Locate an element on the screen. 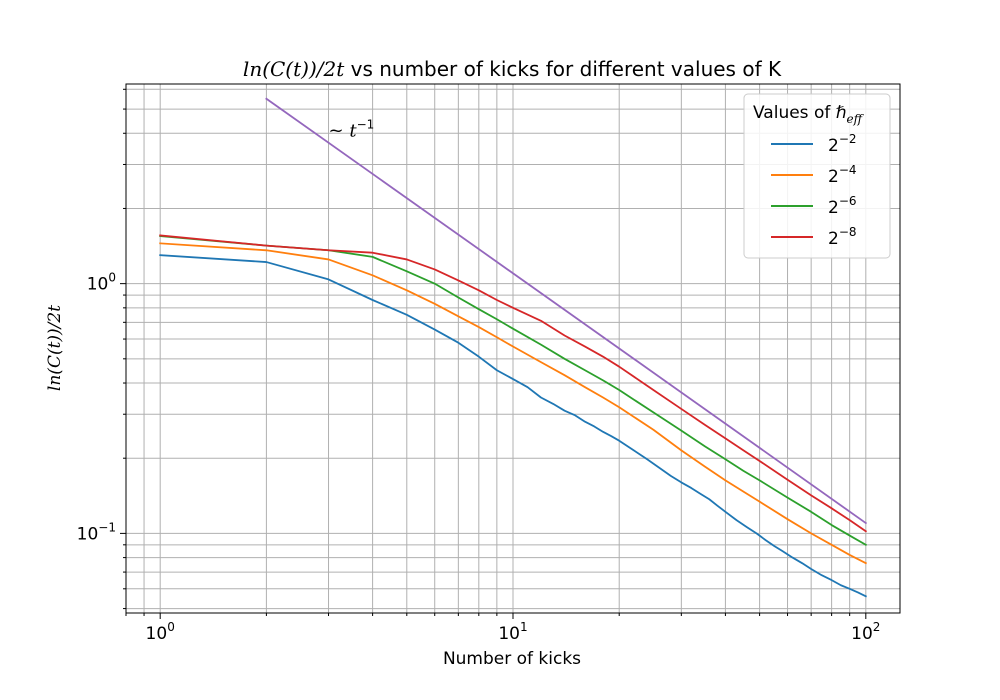  y-tick-label: 10⁰ is located at coordinates (101, 283).